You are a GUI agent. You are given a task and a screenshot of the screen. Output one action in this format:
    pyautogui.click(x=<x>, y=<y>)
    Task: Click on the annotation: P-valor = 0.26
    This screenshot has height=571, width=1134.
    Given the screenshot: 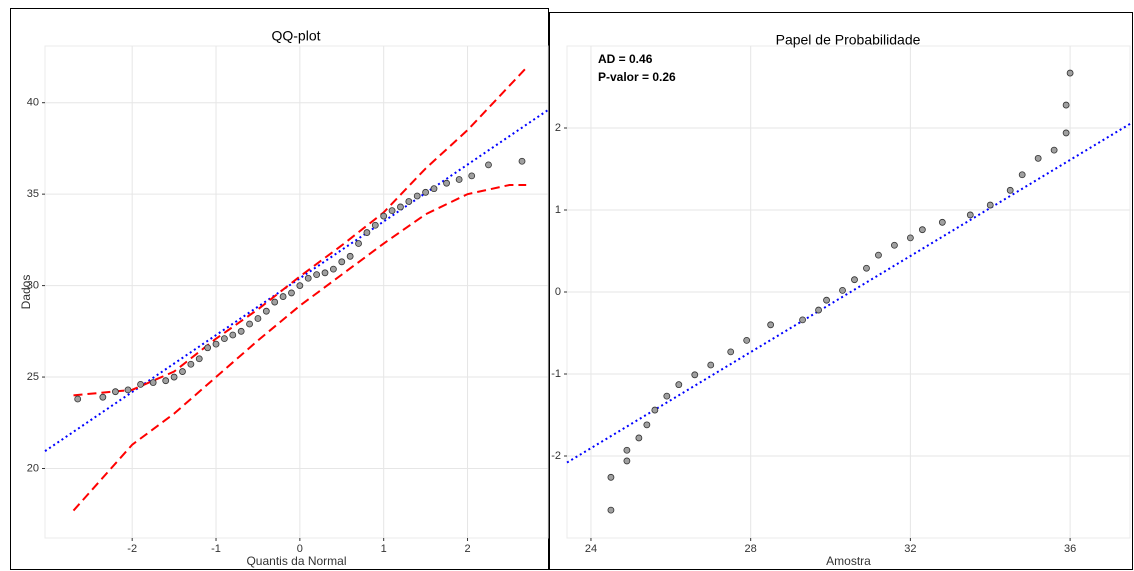 What is the action you would take?
    pyautogui.click(x=637, y=77)
    